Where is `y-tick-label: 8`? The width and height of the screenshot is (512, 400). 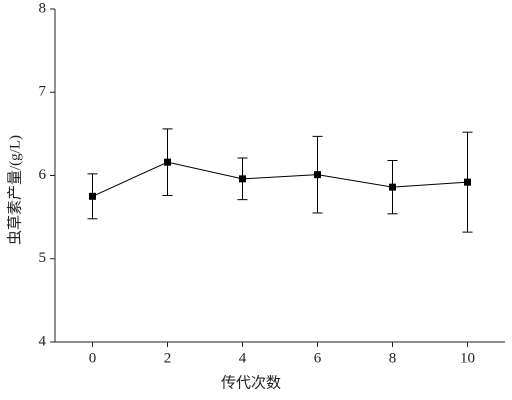
y-tick-label: 8 is located at coordinates (43, 8).